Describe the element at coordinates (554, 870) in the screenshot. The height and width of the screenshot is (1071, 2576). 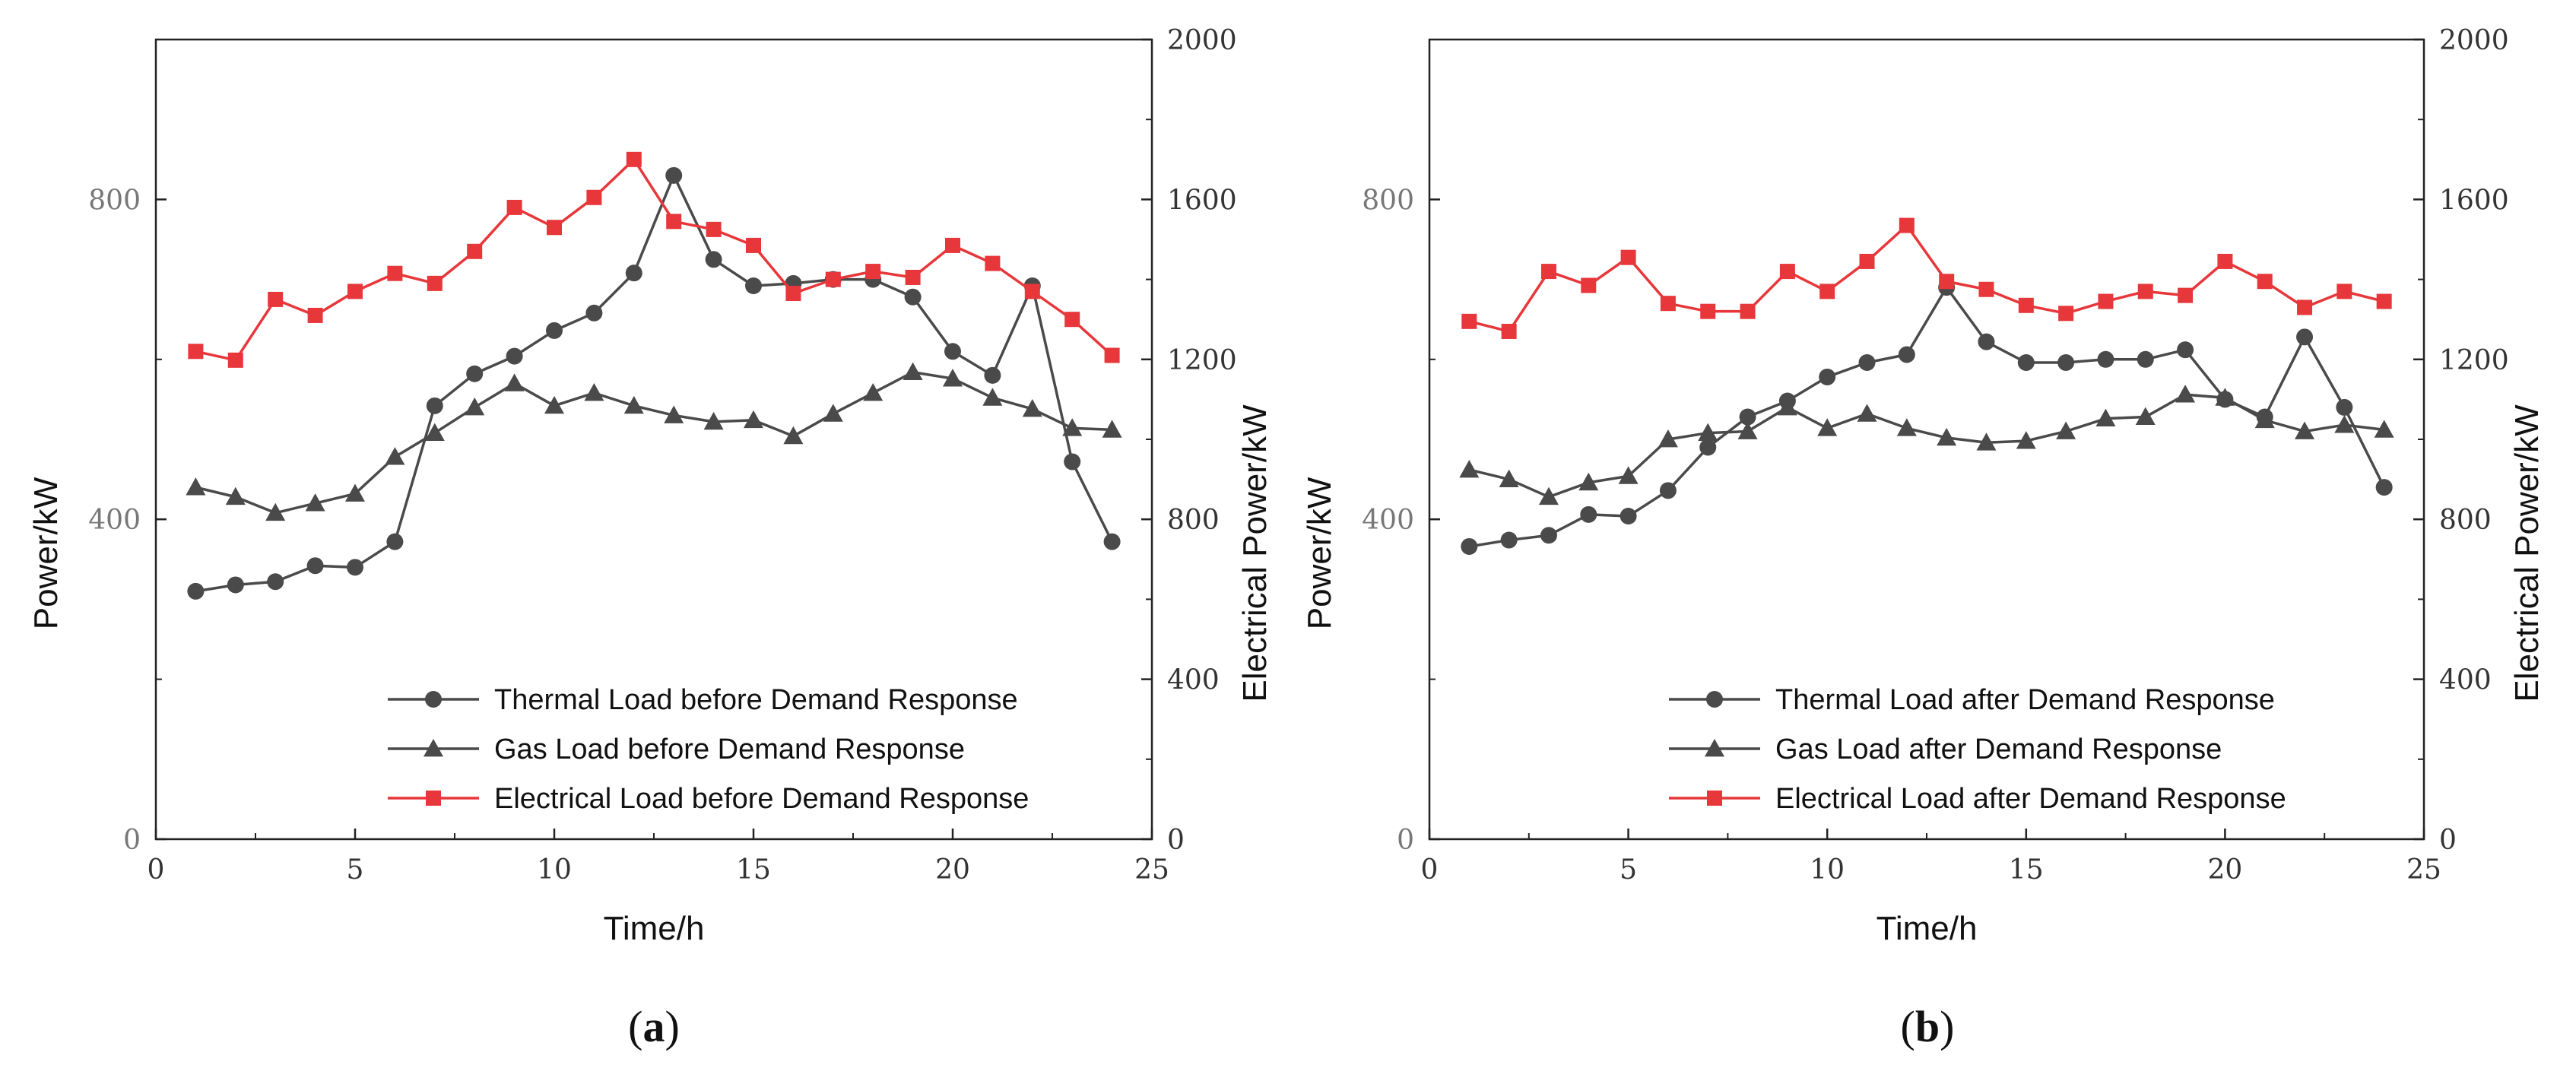
I see `x-tick-label: 10` at that location.